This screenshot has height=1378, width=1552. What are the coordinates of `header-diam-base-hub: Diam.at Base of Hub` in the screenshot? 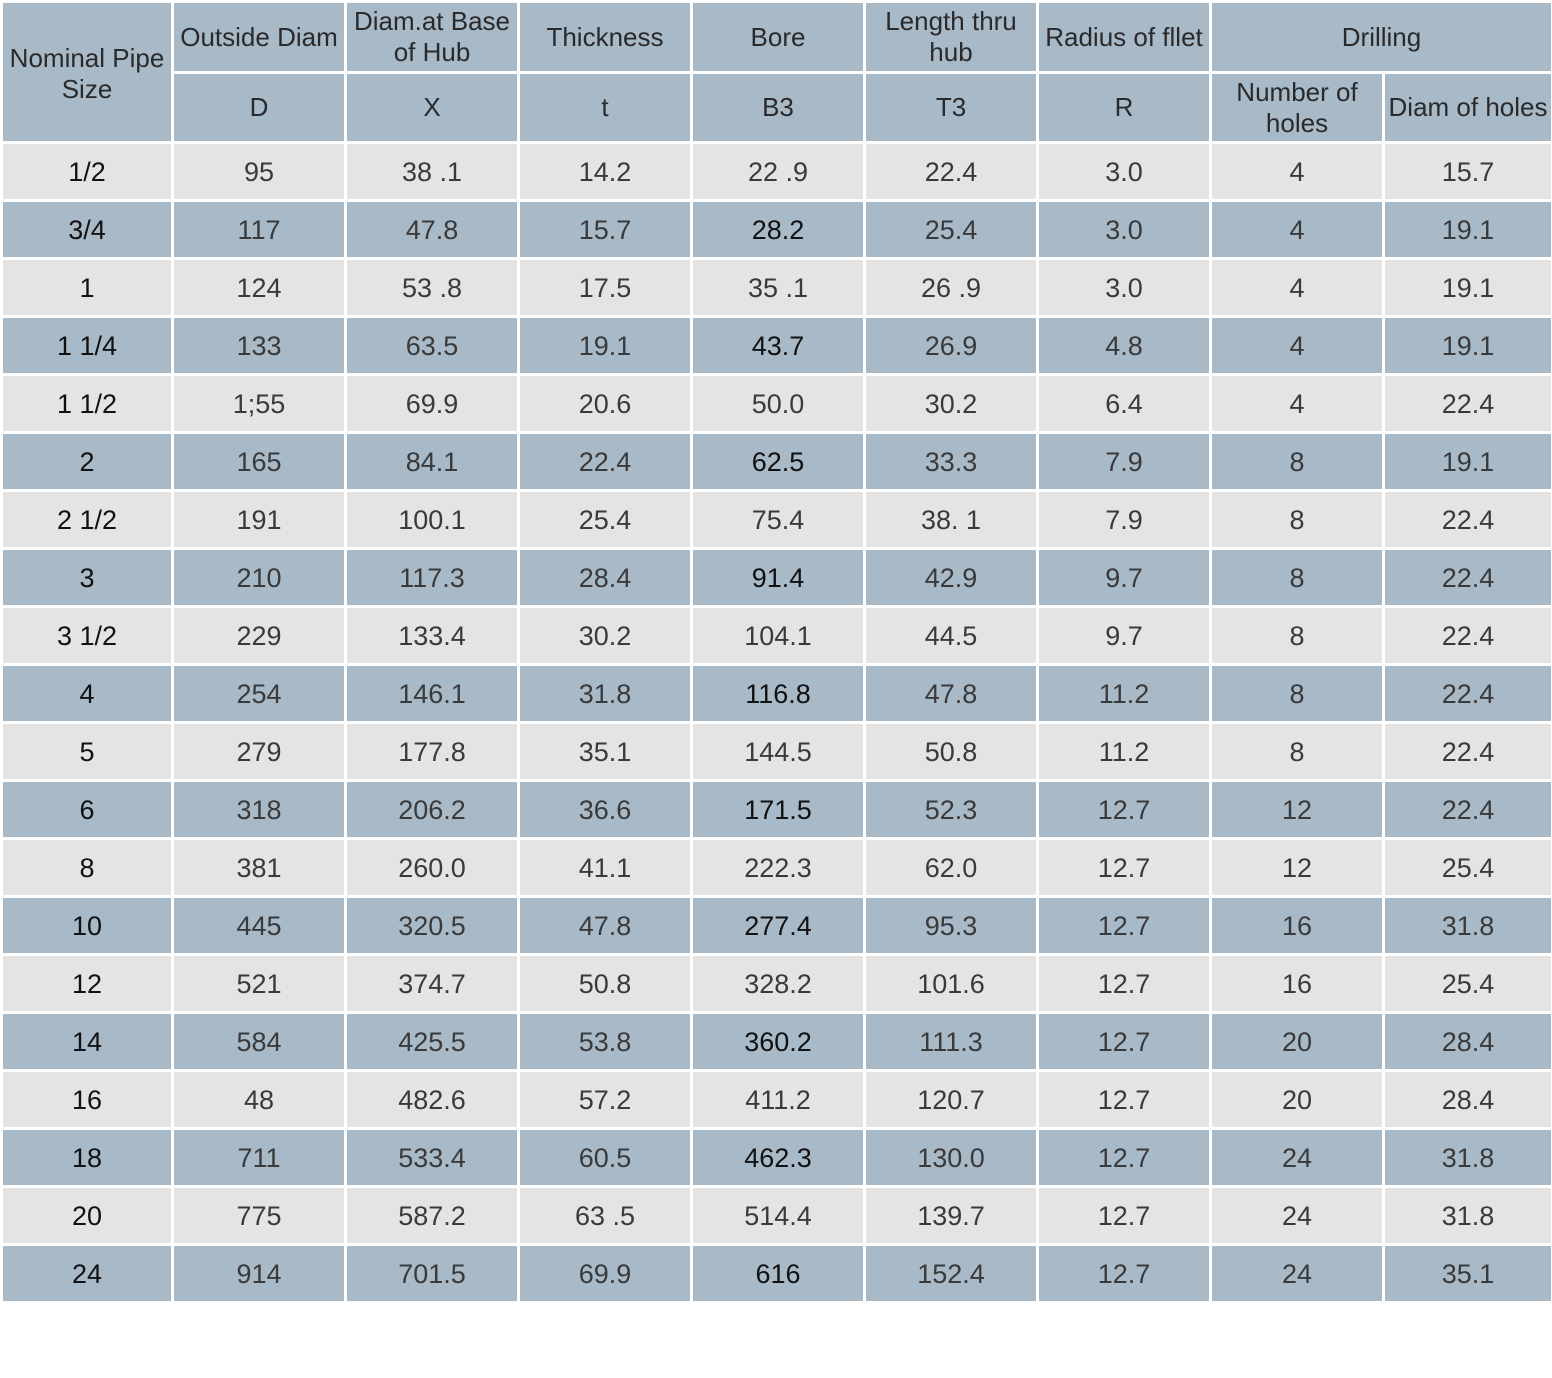 It's located at (432, 37).